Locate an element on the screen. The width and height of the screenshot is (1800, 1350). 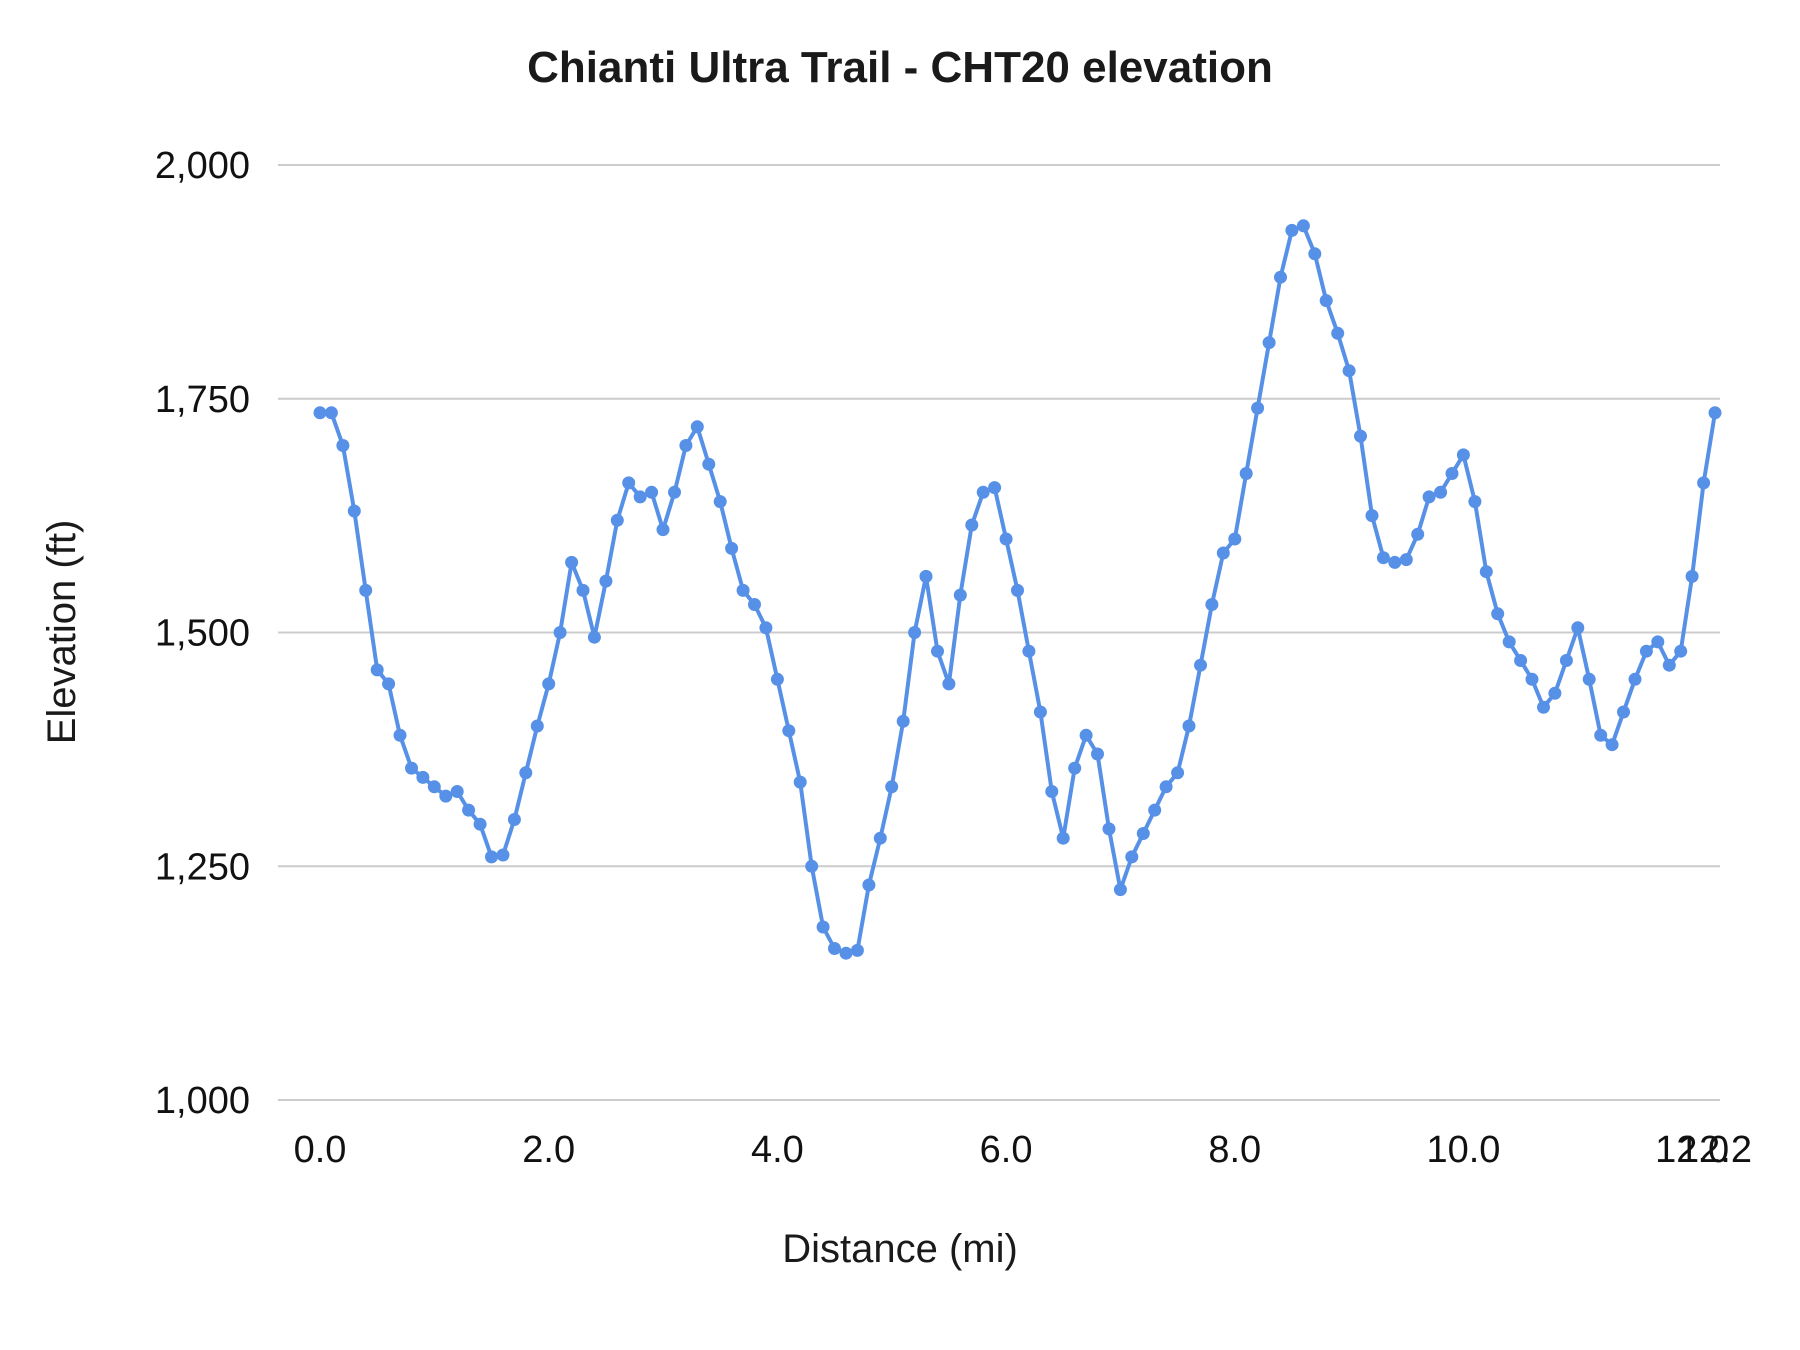
y-axis-title: Elevation (ft) is located at coordinates (62, 632).